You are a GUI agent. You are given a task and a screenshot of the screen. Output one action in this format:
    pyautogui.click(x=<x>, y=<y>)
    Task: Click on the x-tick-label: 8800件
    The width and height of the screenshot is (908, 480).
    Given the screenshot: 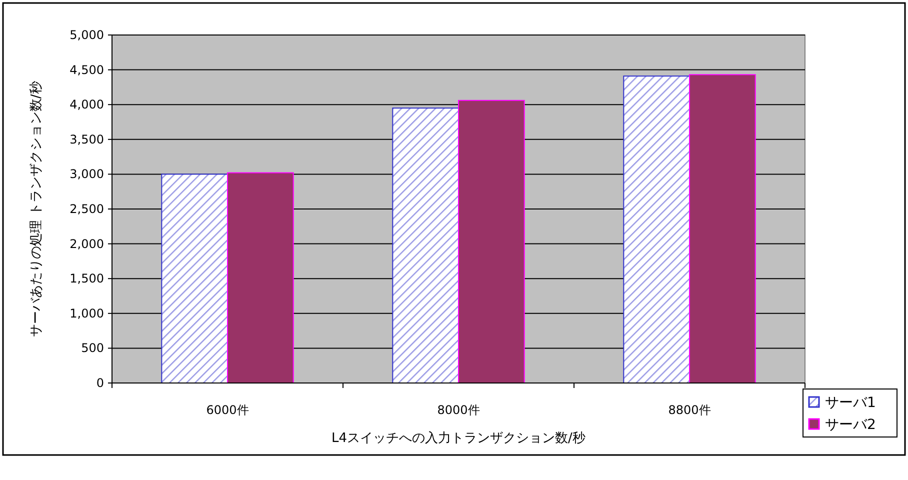 What is the action you would take?
    pyautogui.click(x=689, y=410)
    